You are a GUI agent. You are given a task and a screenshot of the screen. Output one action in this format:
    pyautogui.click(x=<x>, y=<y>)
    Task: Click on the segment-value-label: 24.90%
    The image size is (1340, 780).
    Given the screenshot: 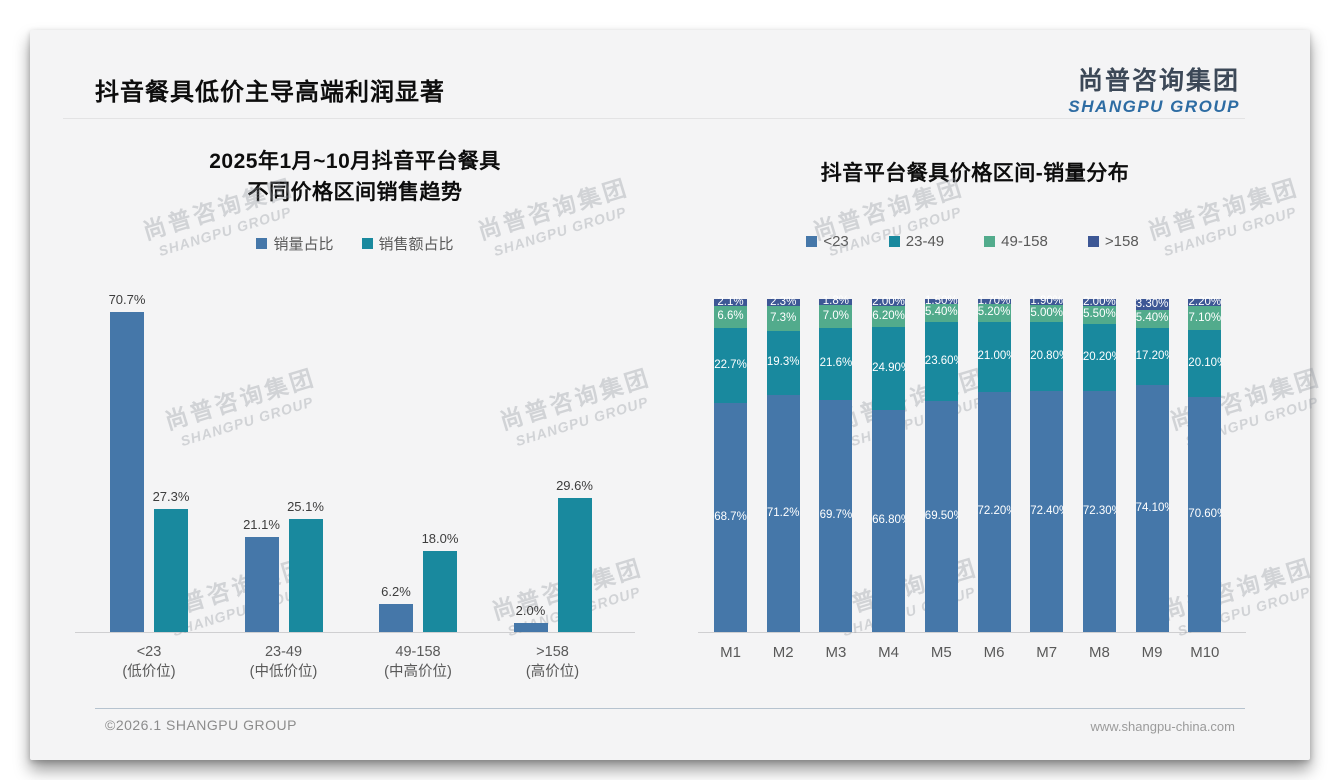 What is the action you would take?
    pyautogui.click(x=888, y=367)
    